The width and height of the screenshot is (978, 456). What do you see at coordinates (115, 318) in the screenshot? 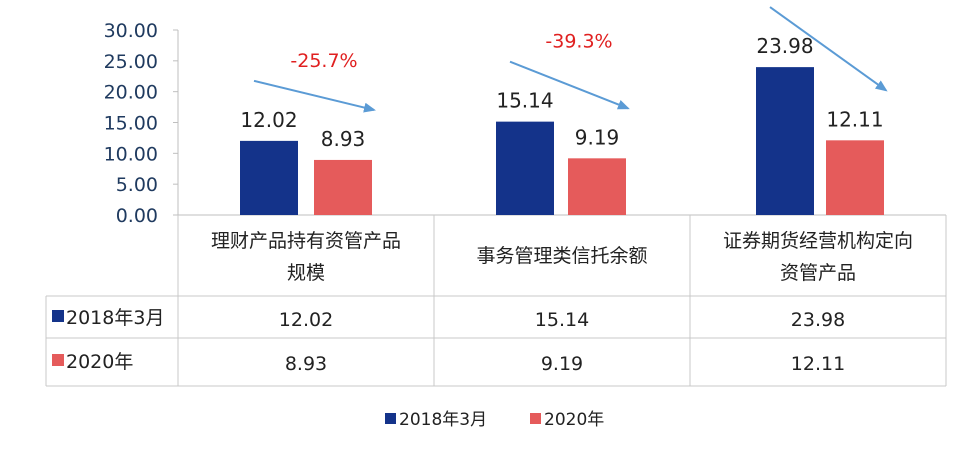
I see `table-series-name: 2018年3月` at bounding box center [115, 318].